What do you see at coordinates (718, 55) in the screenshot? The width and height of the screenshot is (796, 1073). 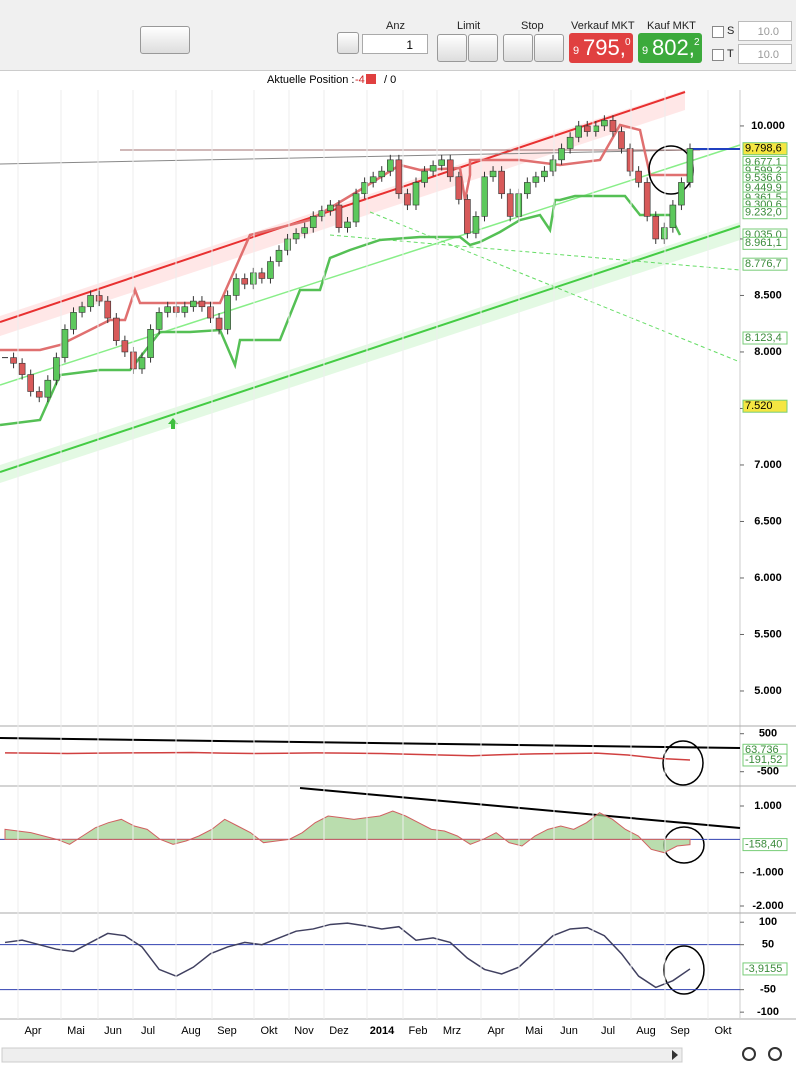 I see `t-checkbox` at bounding box center [718, 55].